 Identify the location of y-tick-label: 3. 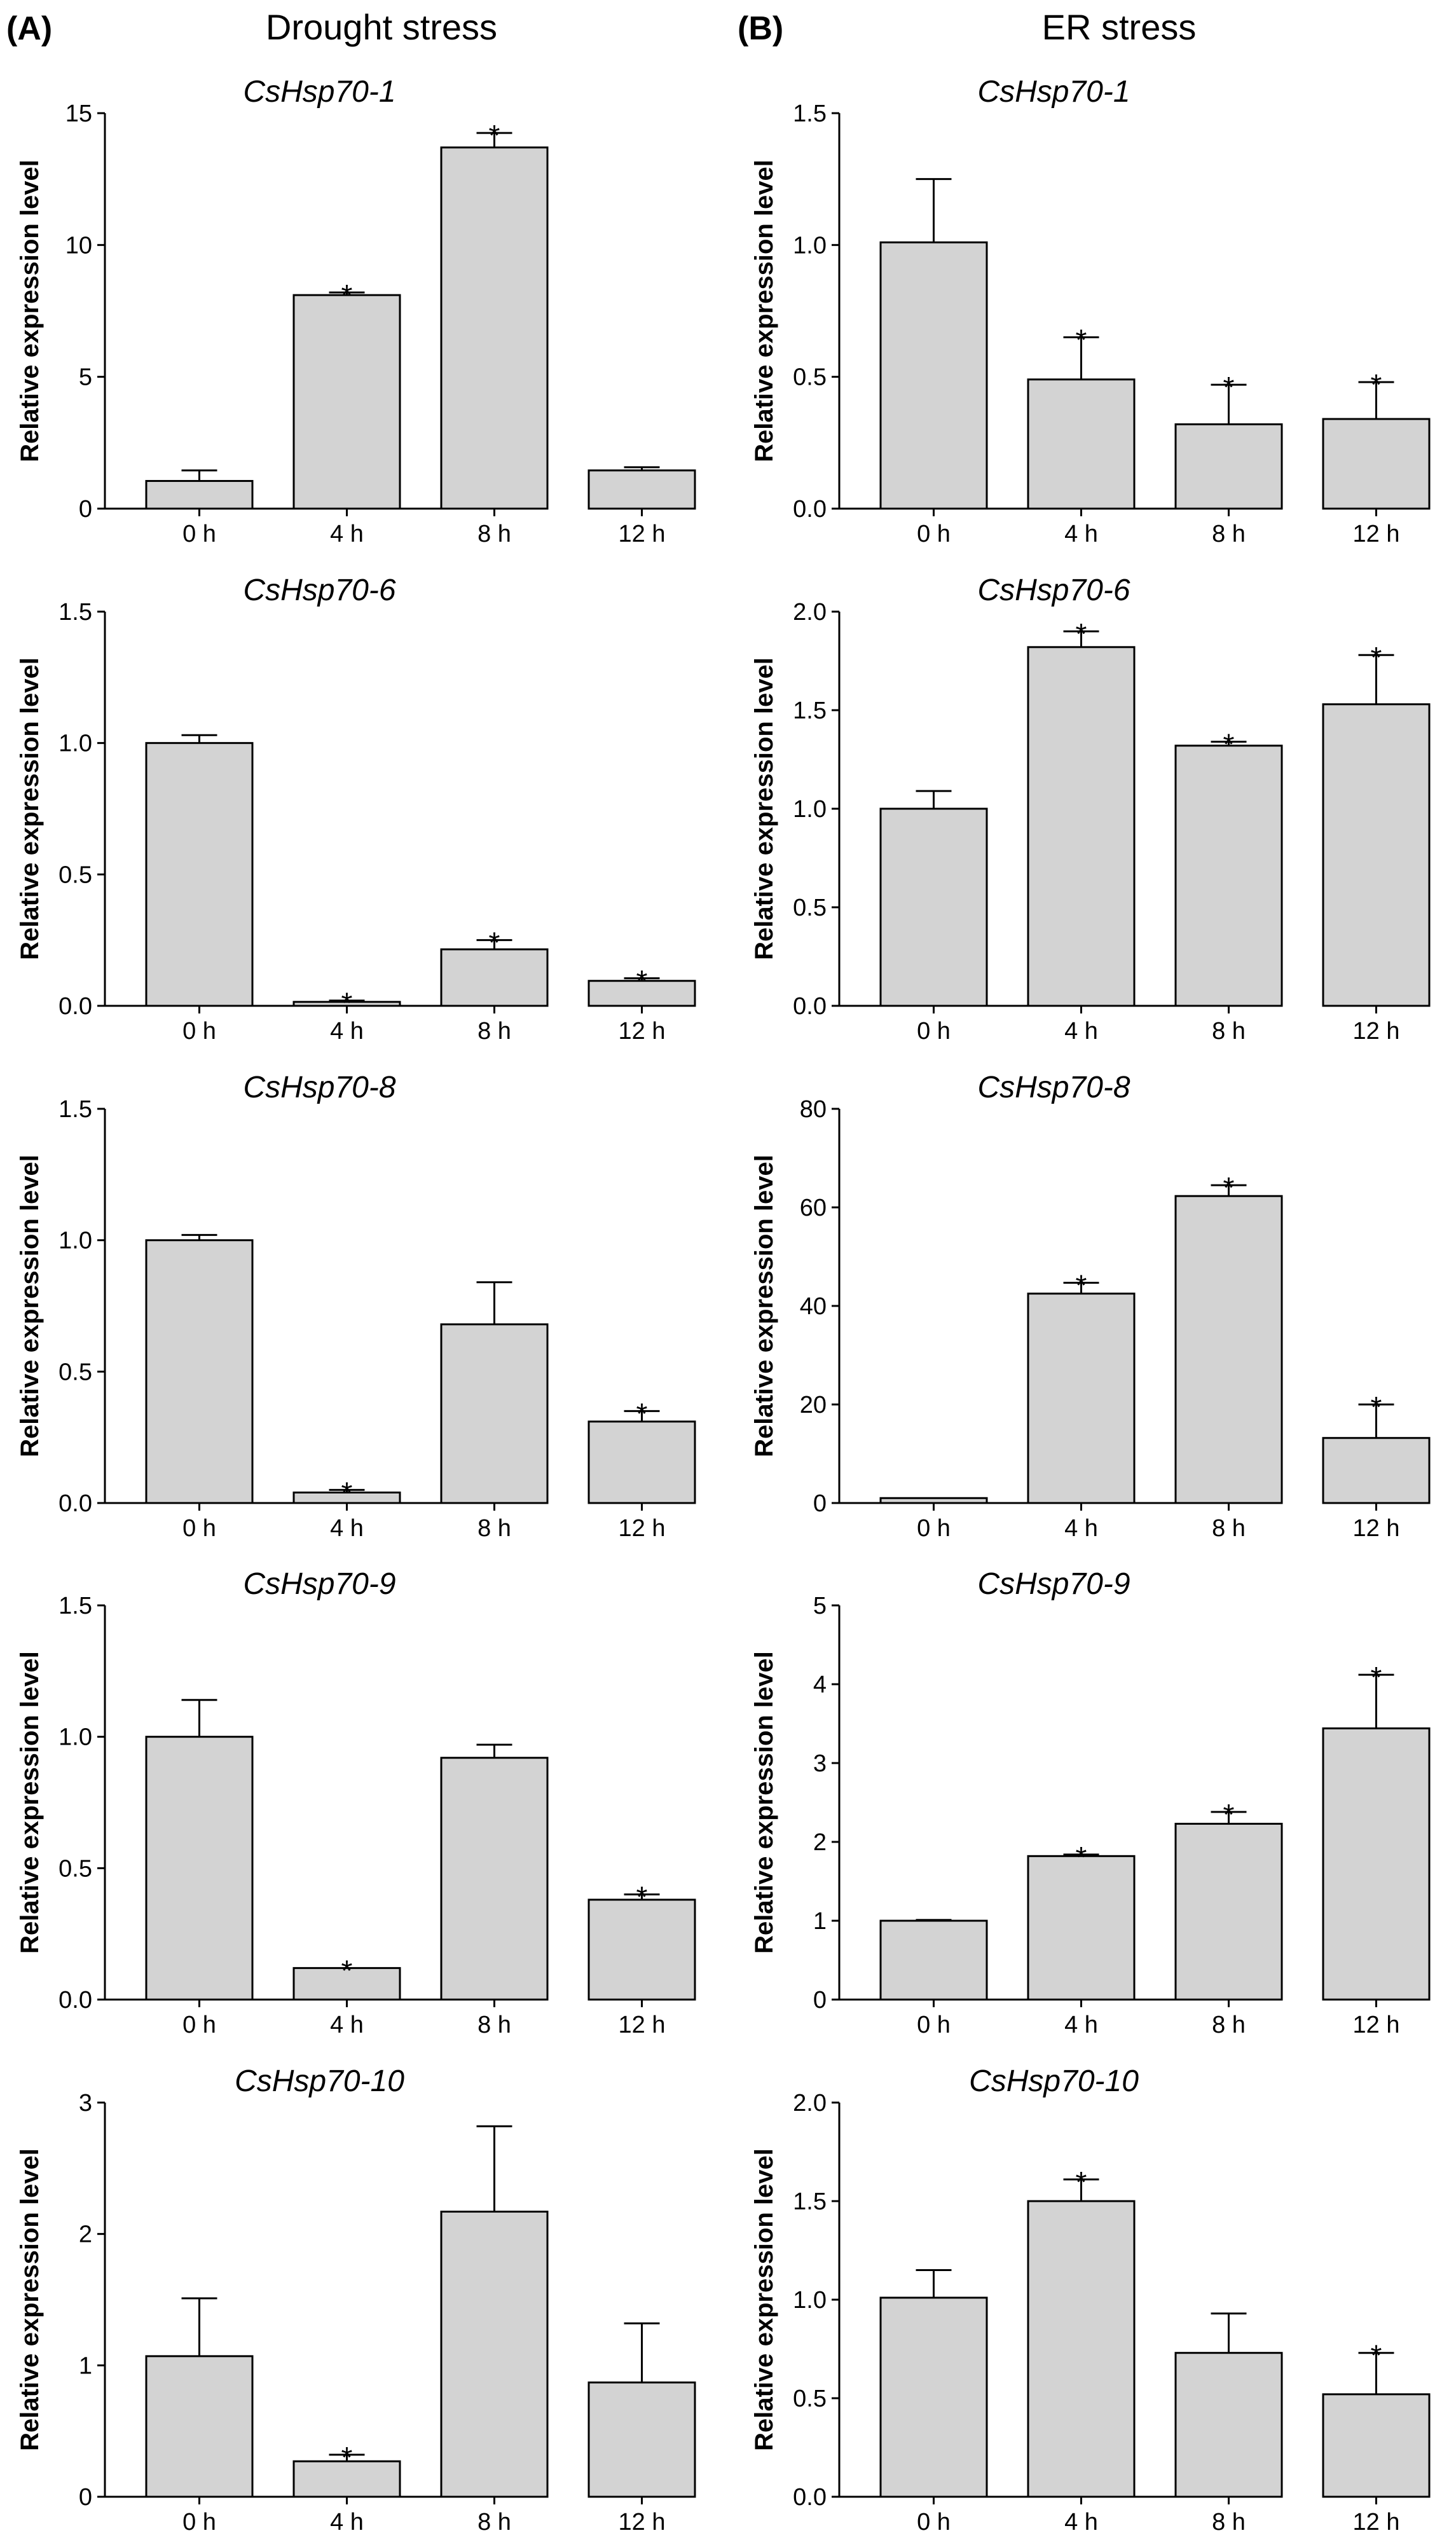
(85, 2104).